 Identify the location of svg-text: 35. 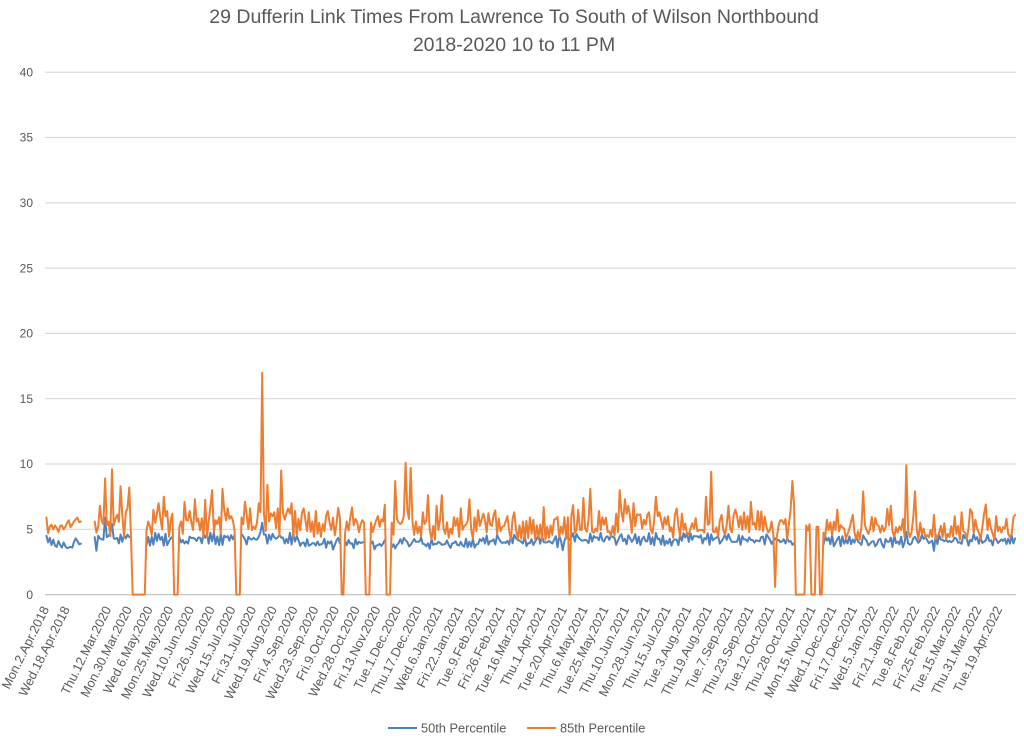
(27, 138).